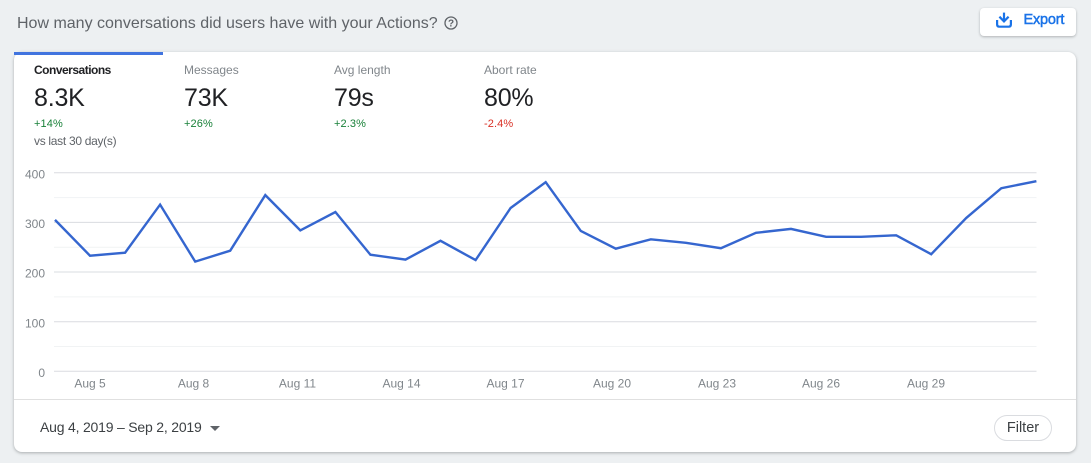 The image size is (1091, 463). I want to click on svg-text: Aug 26, so click(821, 384).